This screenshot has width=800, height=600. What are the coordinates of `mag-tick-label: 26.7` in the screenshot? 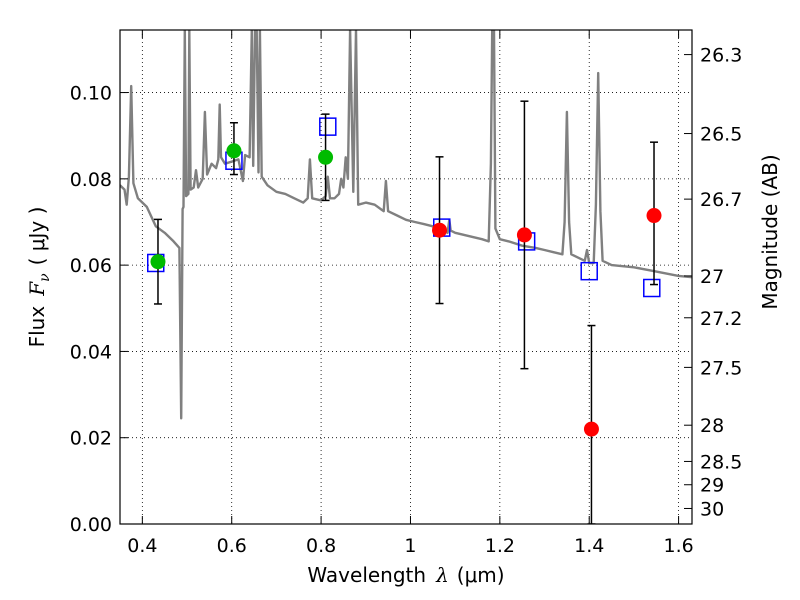 It's located at (721, 200).